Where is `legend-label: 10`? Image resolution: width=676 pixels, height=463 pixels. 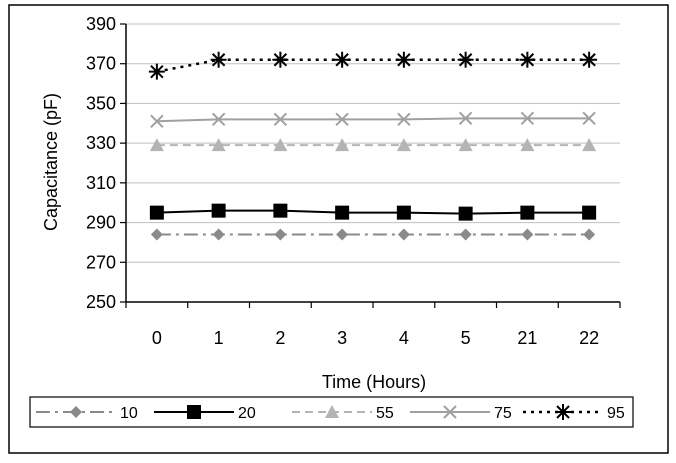 legend-label: 10 is located at coordinates (129, 413).